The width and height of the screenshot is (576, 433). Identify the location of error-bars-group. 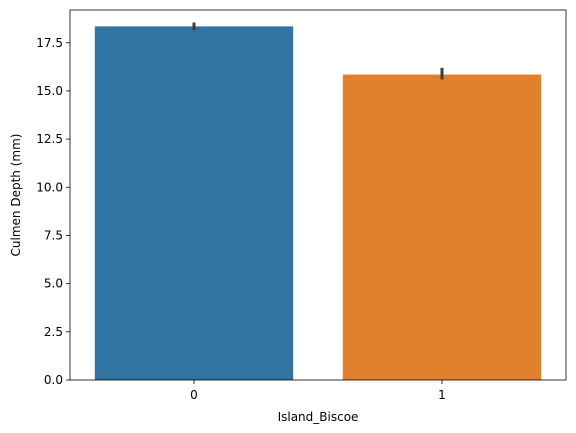
(318, 51).